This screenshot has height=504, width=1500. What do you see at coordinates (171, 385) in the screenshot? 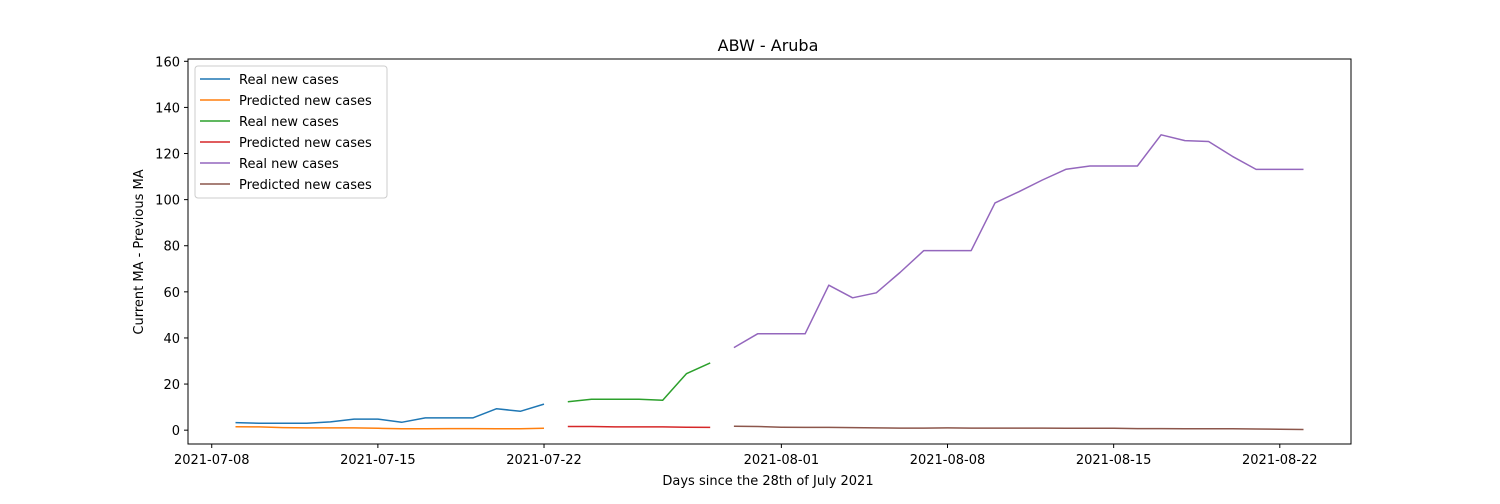
I see `y-tick-label: 20` at bounding box center [171, 385].